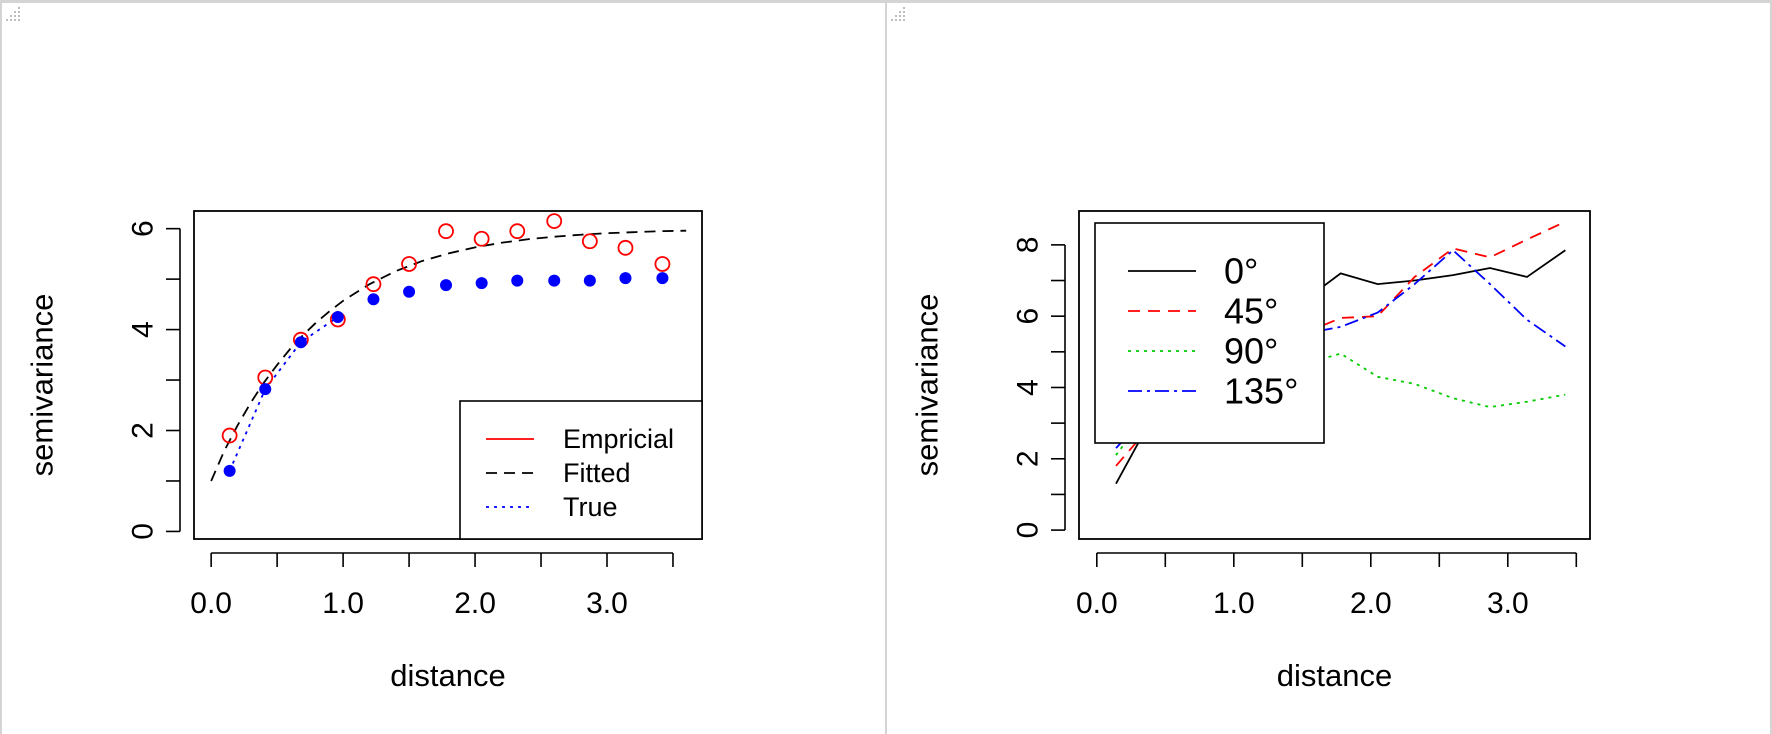 This screenshot has width=1772, height=734. I want to click on y-tick-label: 8, so click(1028, 245).